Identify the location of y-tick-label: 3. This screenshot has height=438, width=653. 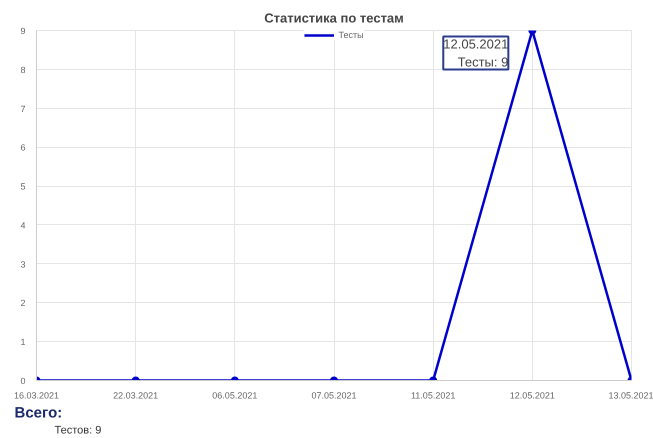
(23, 264).